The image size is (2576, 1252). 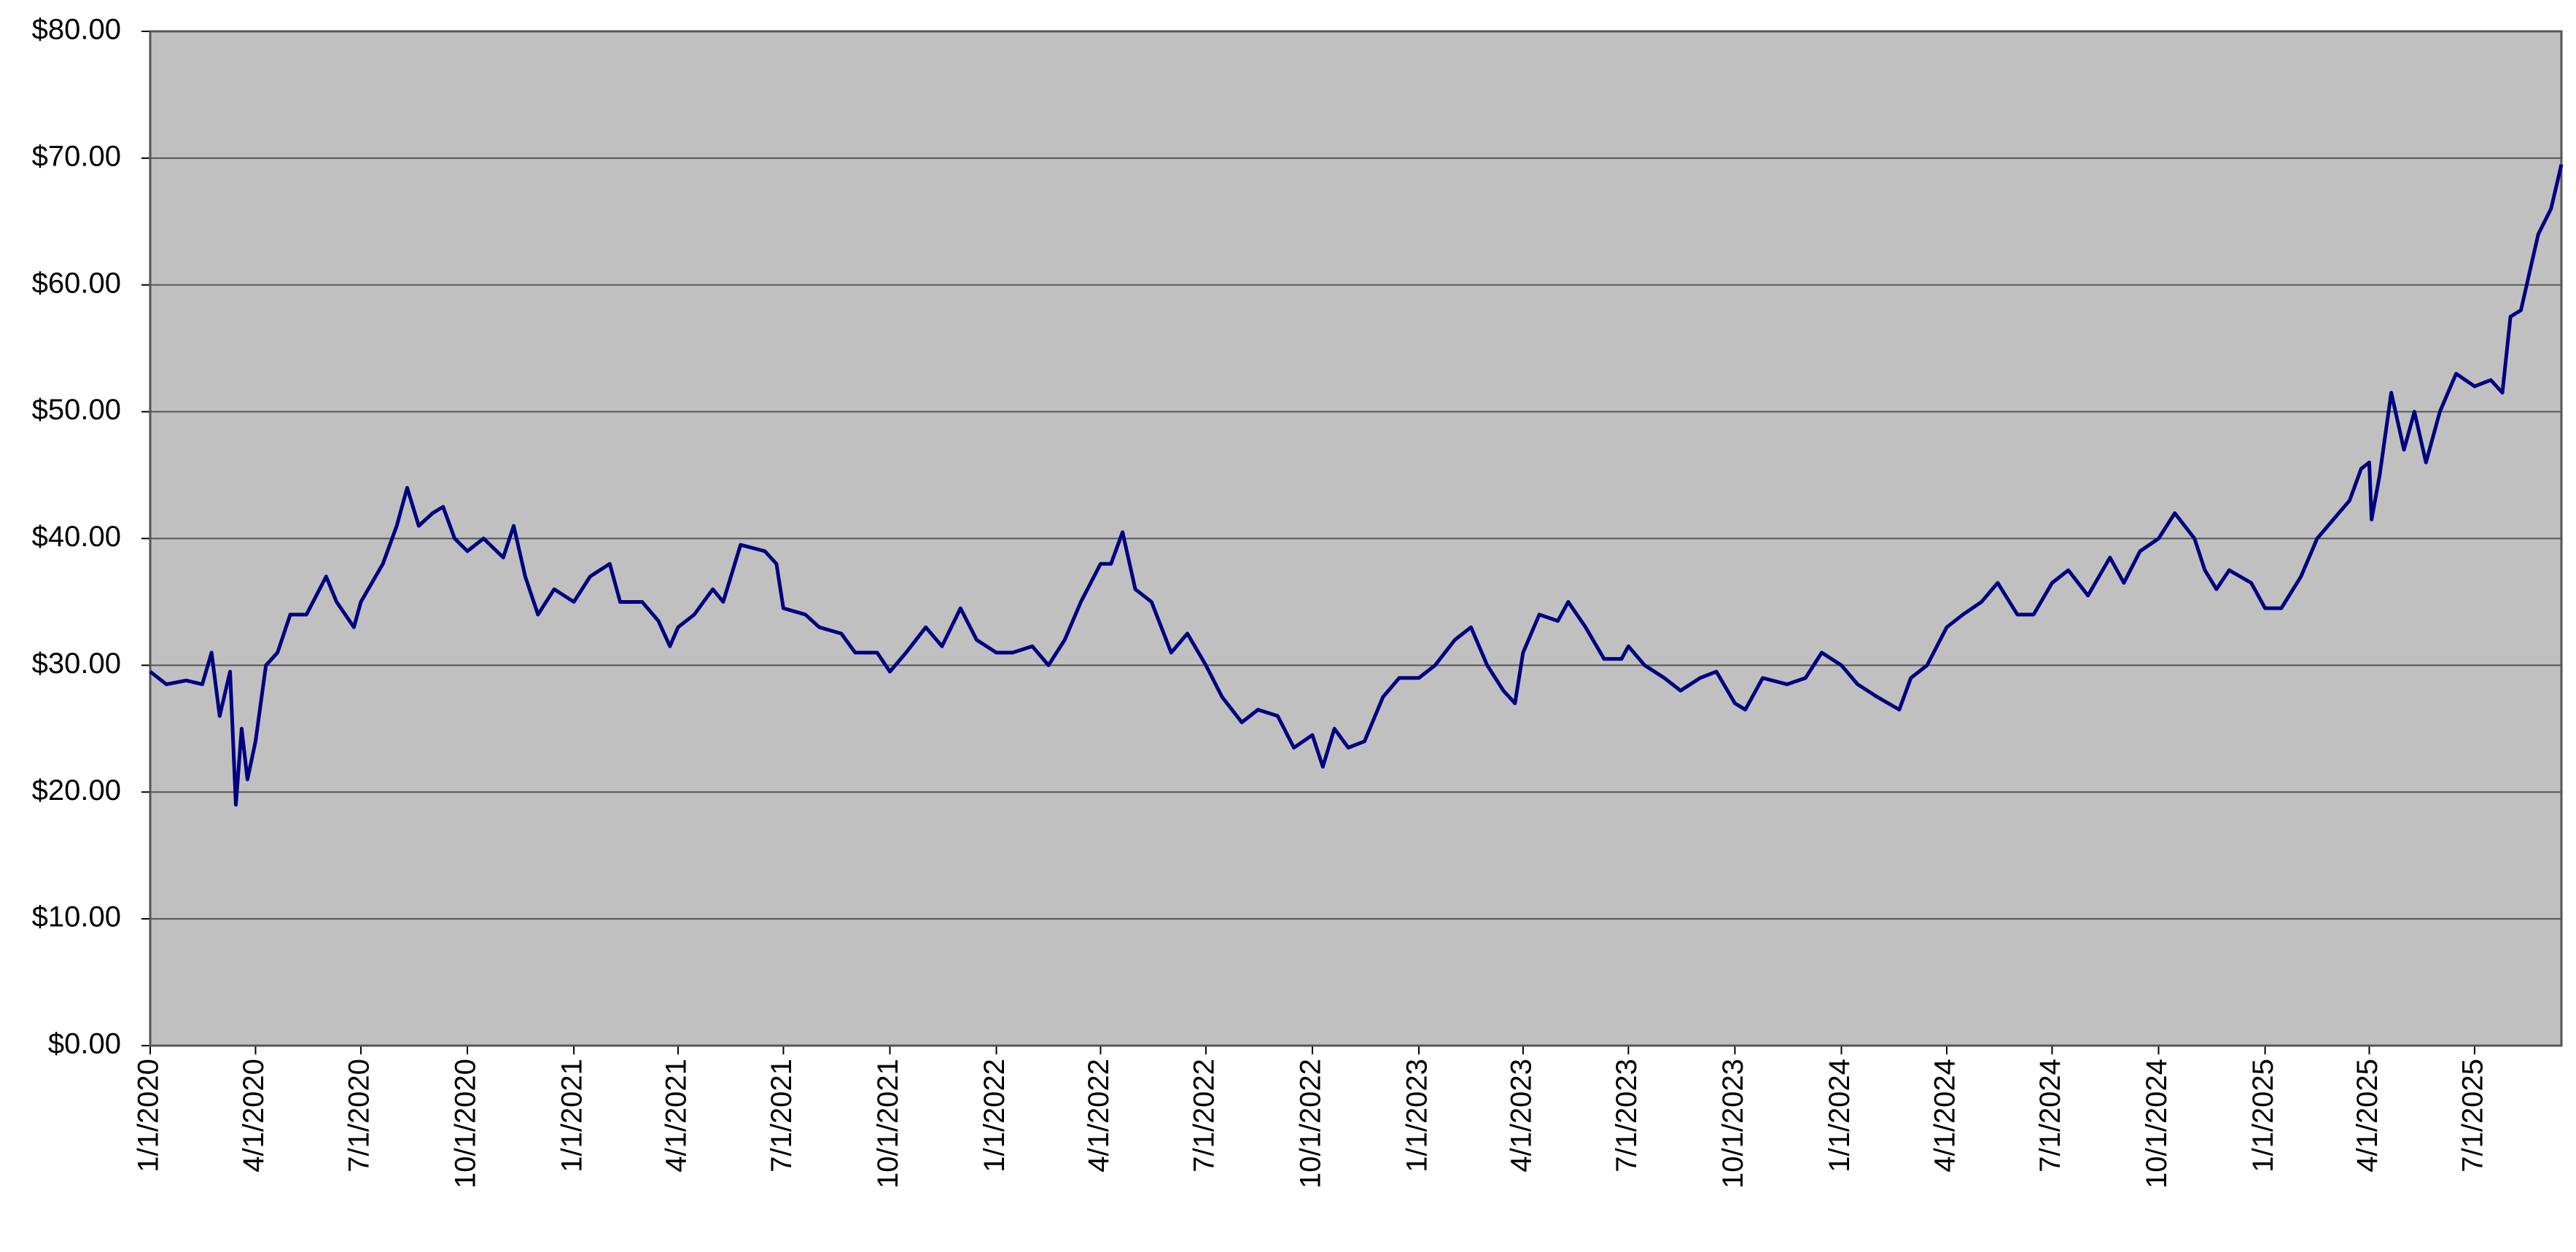 What do you see at coordinates (76, 156) in the screenshot?
I see `y-tick-label: $70.00` at bounding box center [76, 156].